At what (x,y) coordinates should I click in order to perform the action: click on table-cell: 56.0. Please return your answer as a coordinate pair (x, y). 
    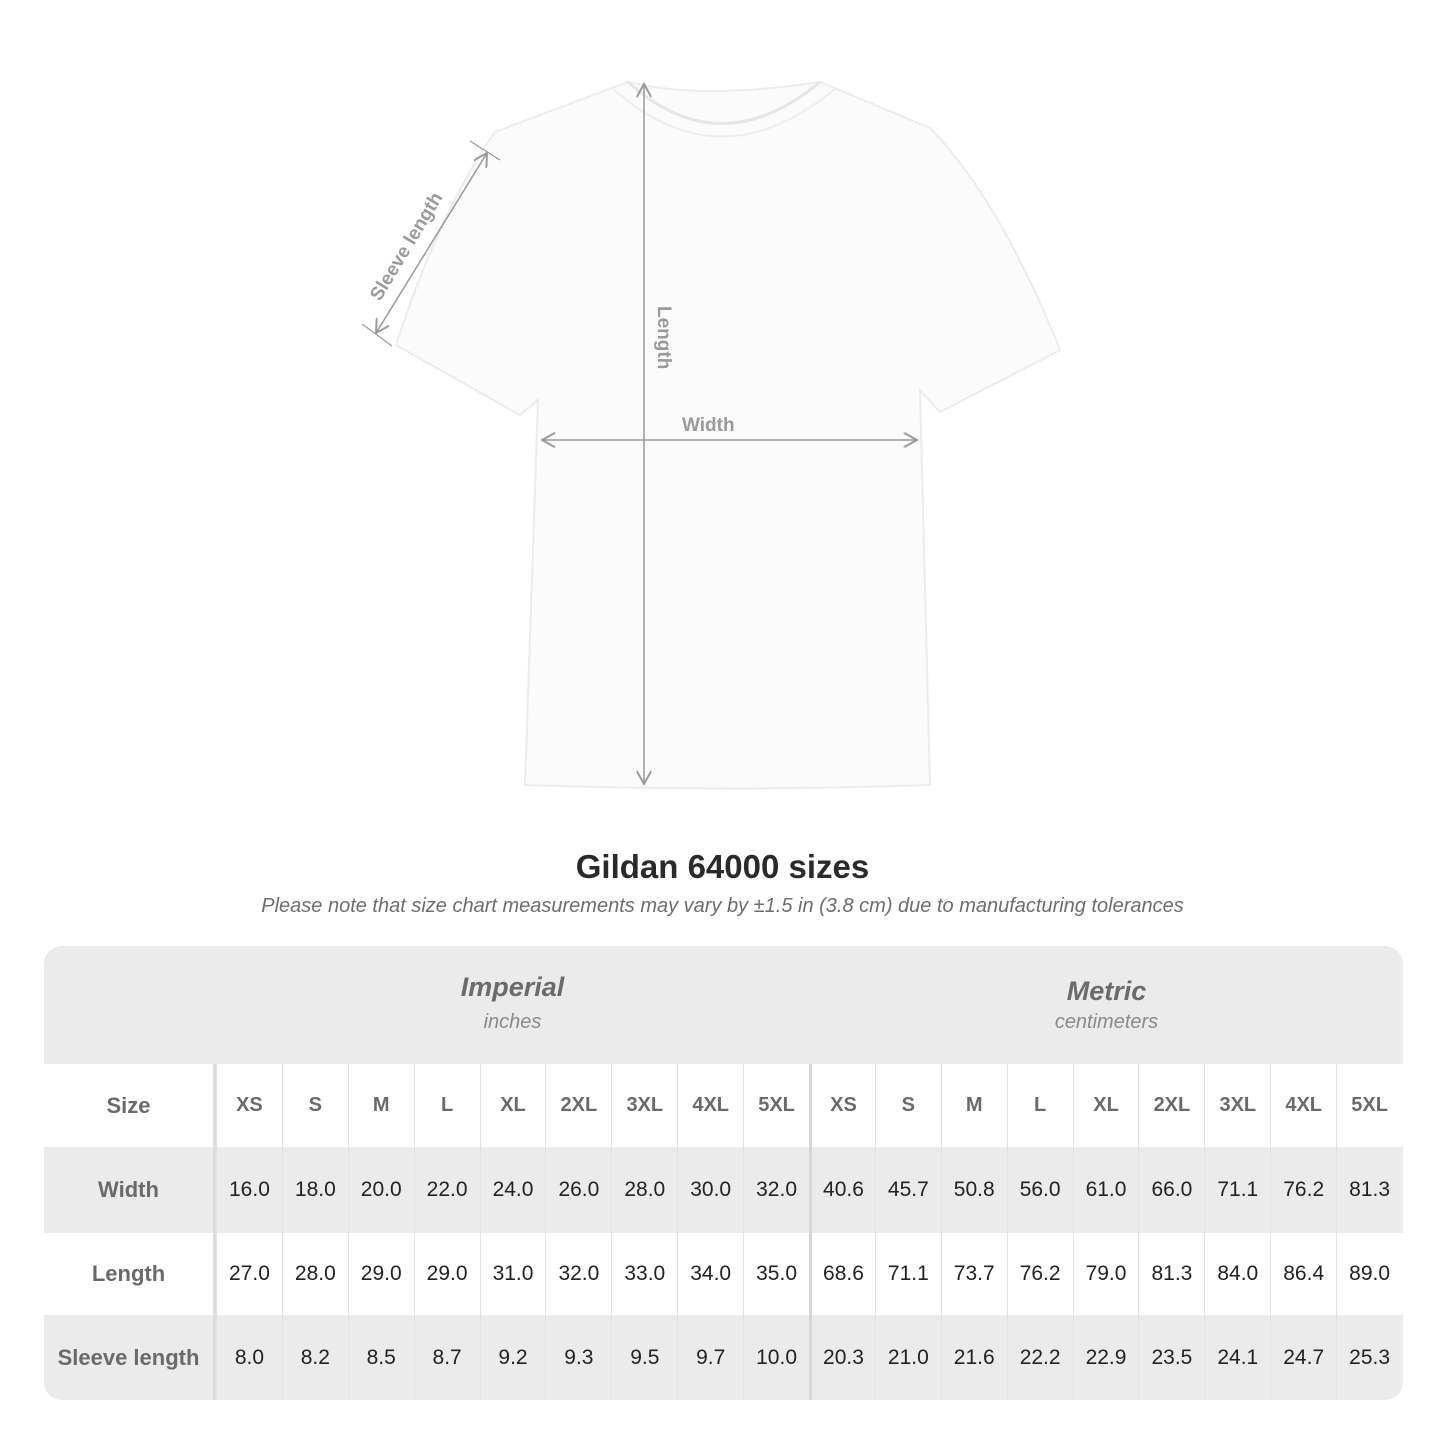
    Looking at the image, I should click on (1039, 1190).